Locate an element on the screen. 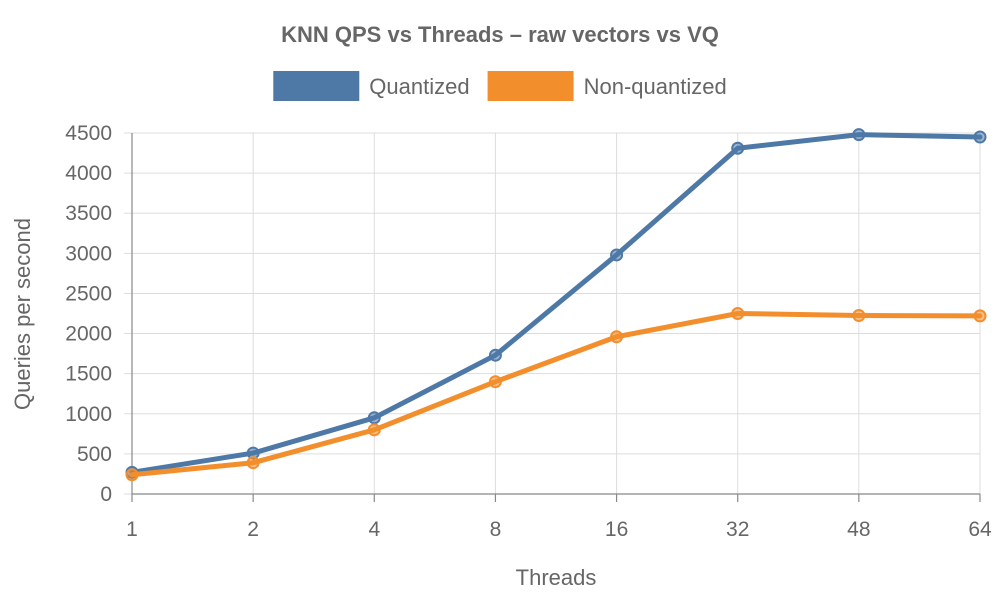 Image resolution: width=1000 pixels, height=600 pixels. y-tick-label: 3000 is located at coordinates (88, 253).